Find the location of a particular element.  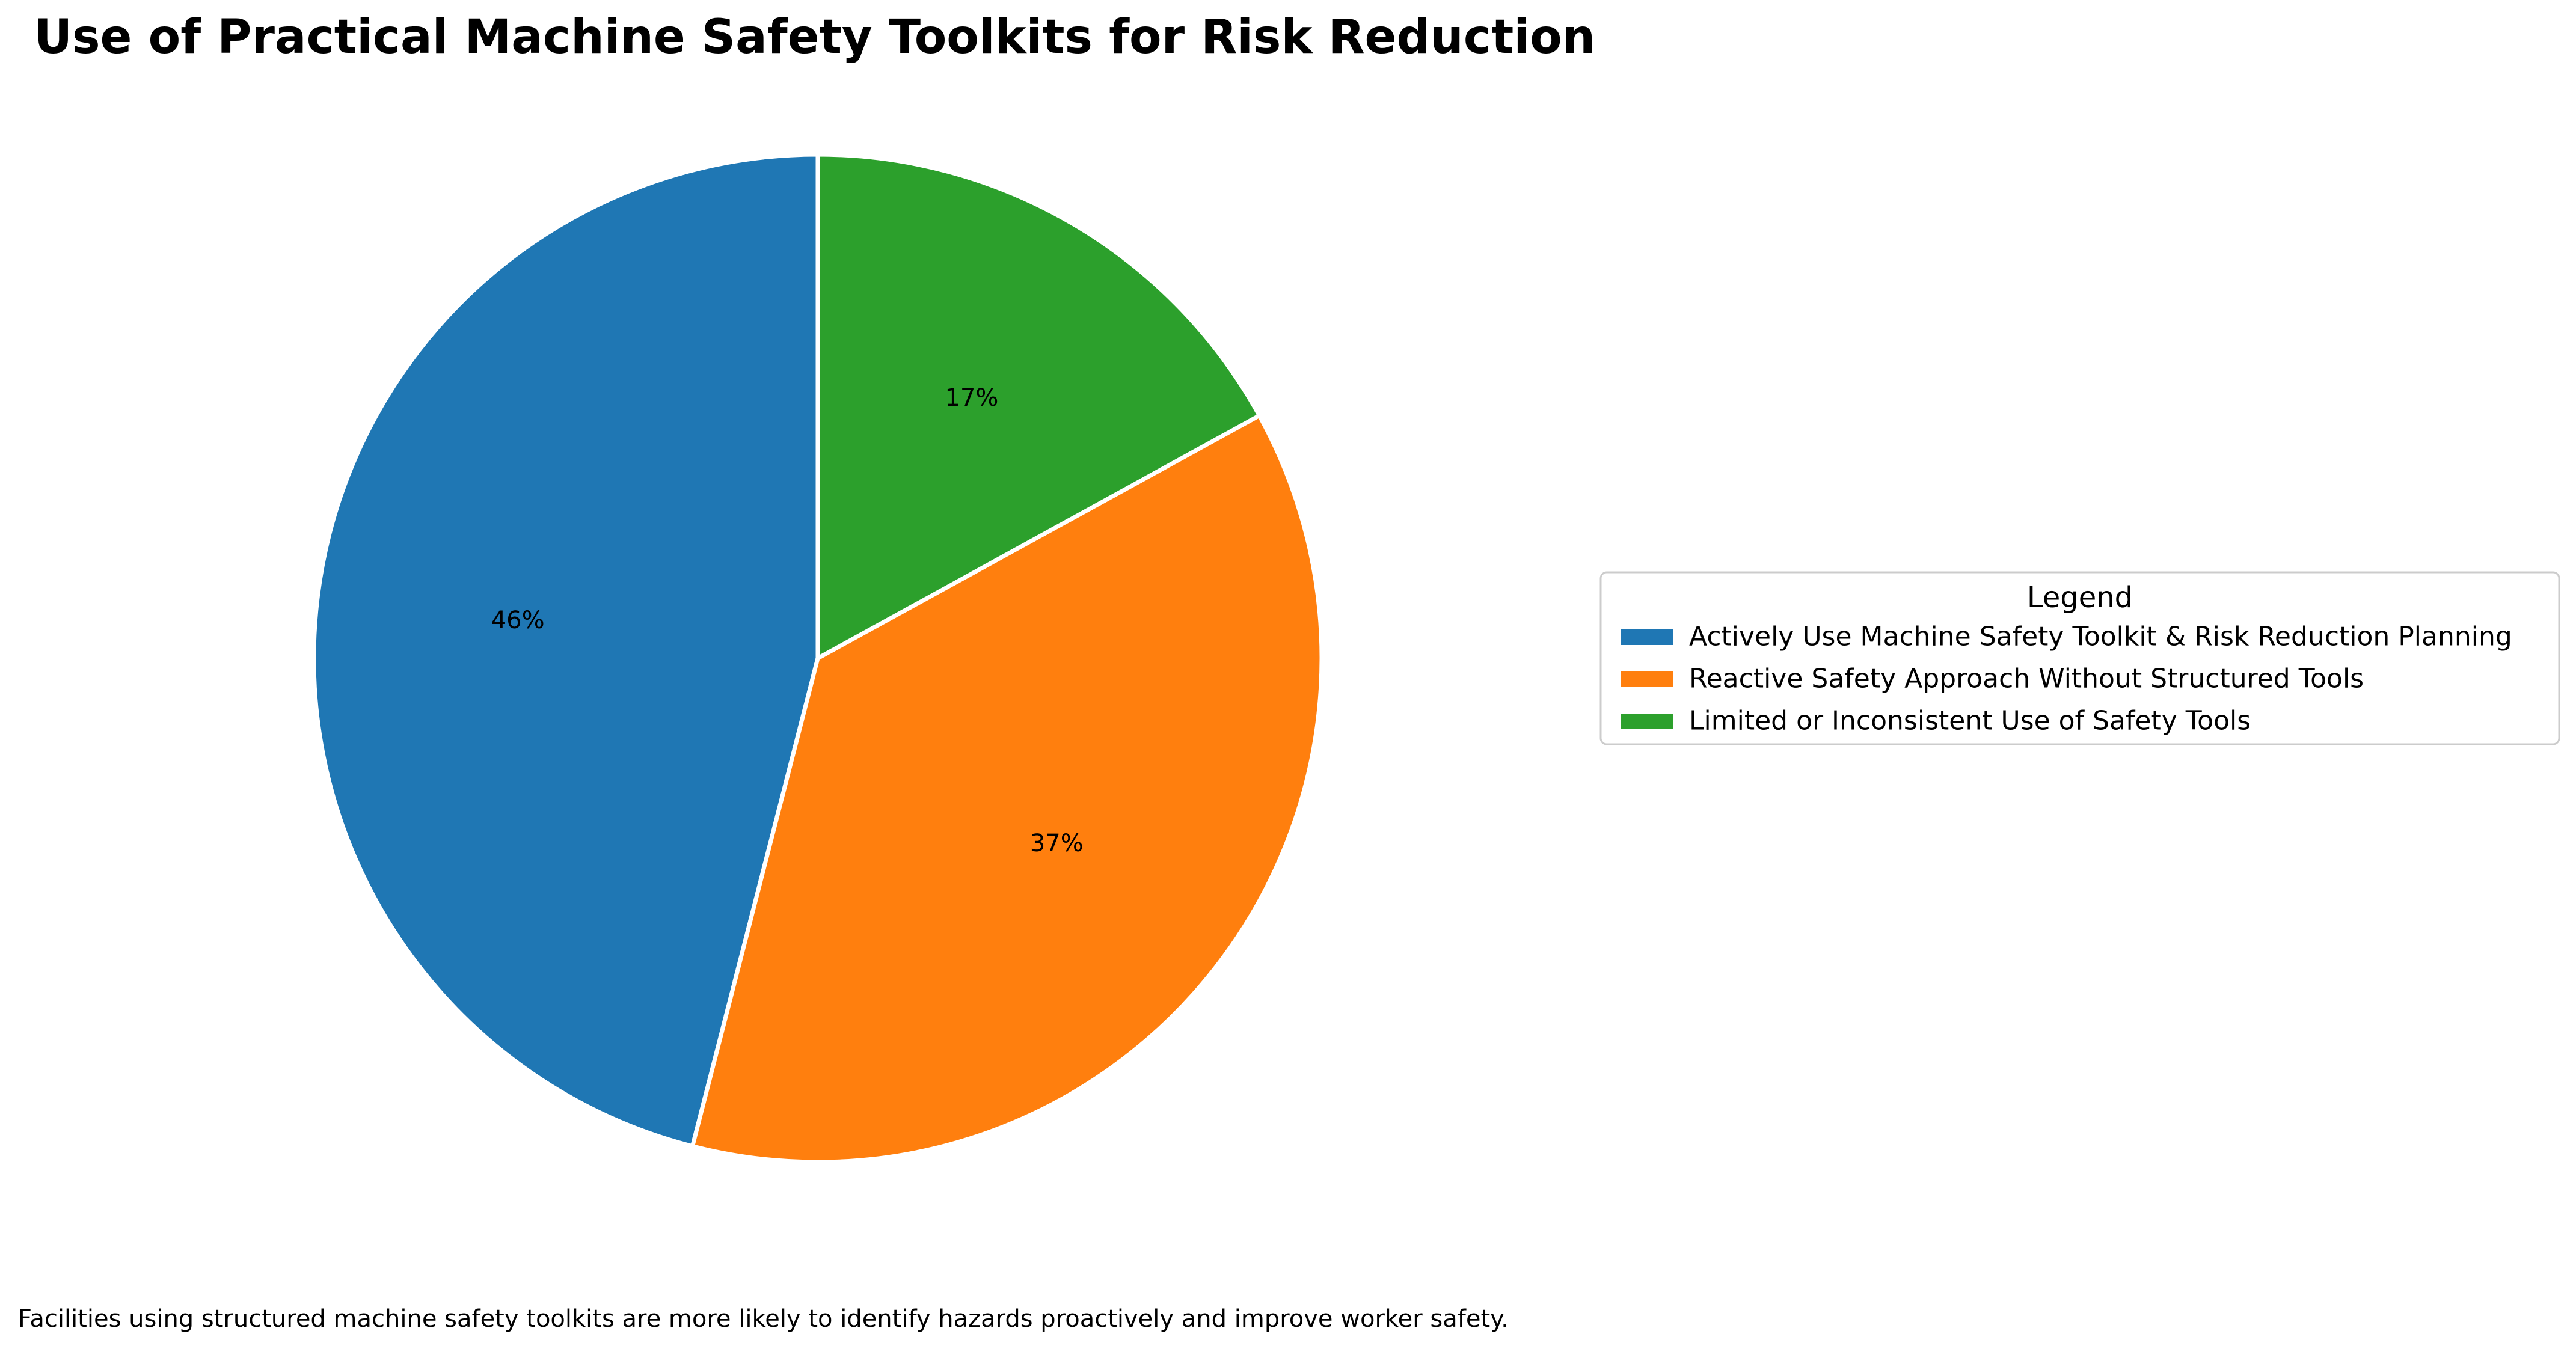

pie-value-label: 37% is located at coordinates (1057, 844).